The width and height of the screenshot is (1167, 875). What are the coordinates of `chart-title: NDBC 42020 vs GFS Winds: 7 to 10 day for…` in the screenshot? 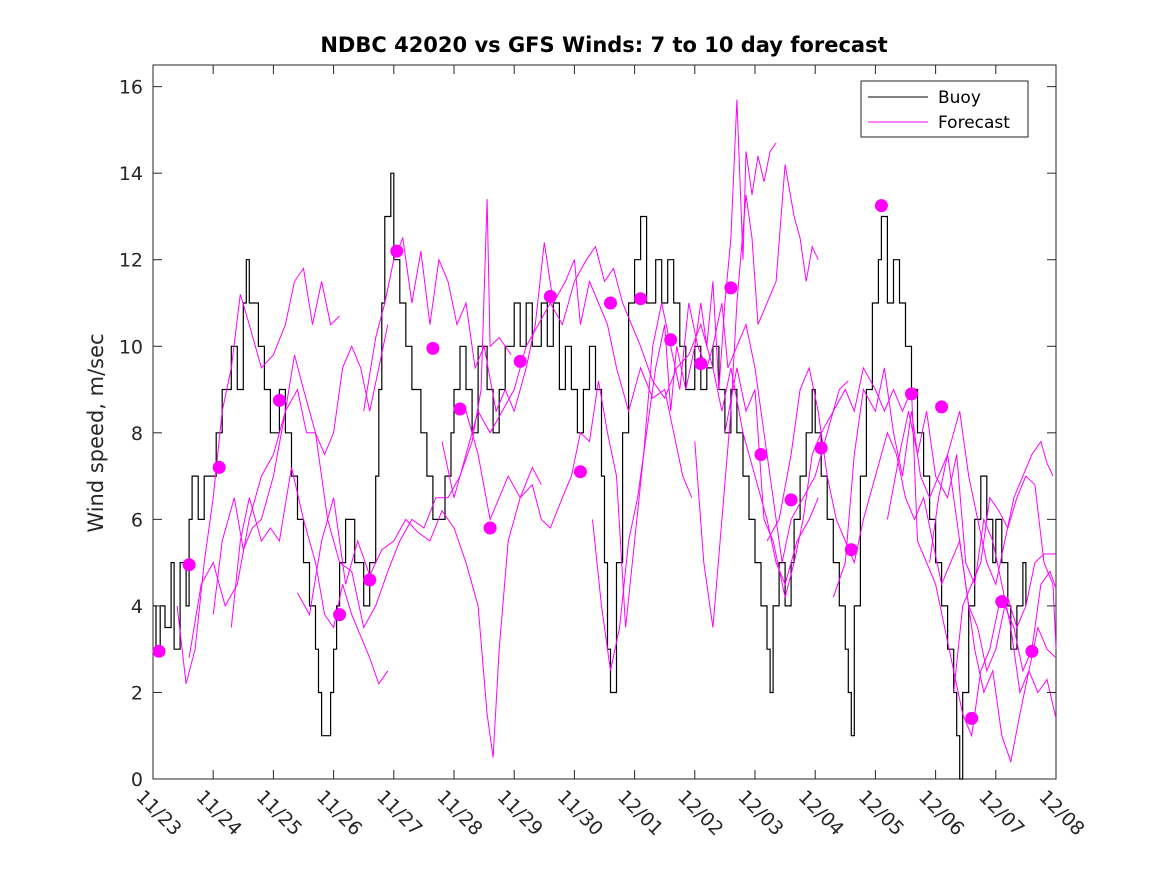 It's located at (603, 45).